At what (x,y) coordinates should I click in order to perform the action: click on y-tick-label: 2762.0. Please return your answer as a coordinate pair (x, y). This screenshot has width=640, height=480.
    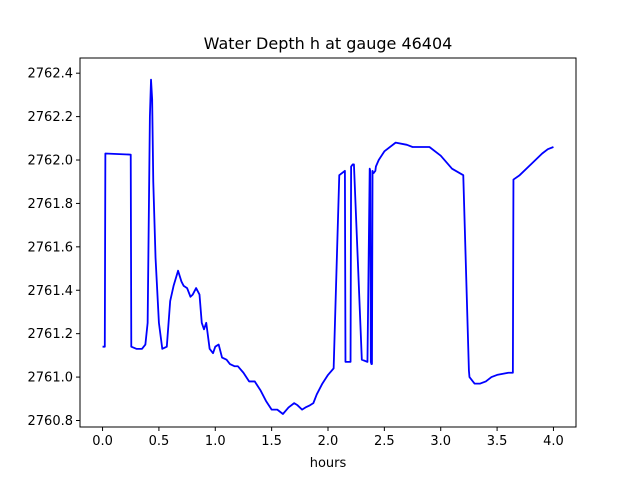
    Looking at the image, I should click on (51, 161).